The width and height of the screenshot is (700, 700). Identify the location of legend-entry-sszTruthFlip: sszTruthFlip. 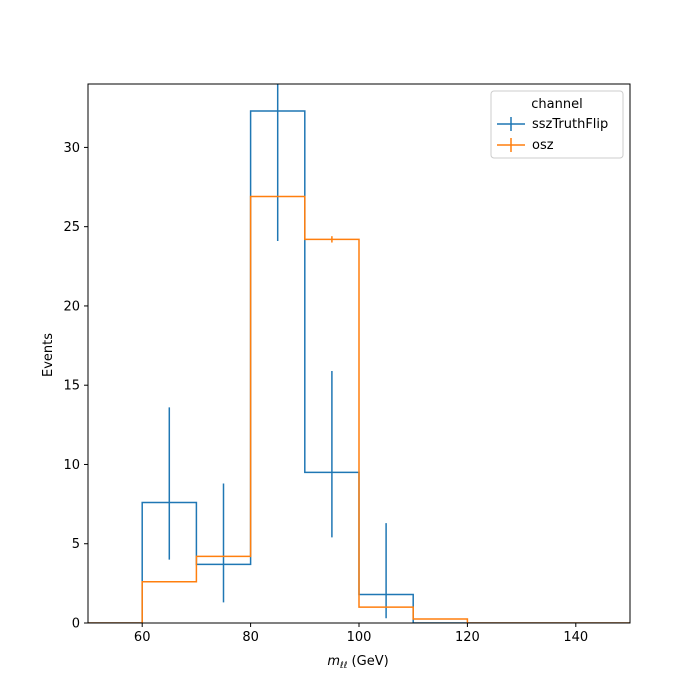
(552, 124).